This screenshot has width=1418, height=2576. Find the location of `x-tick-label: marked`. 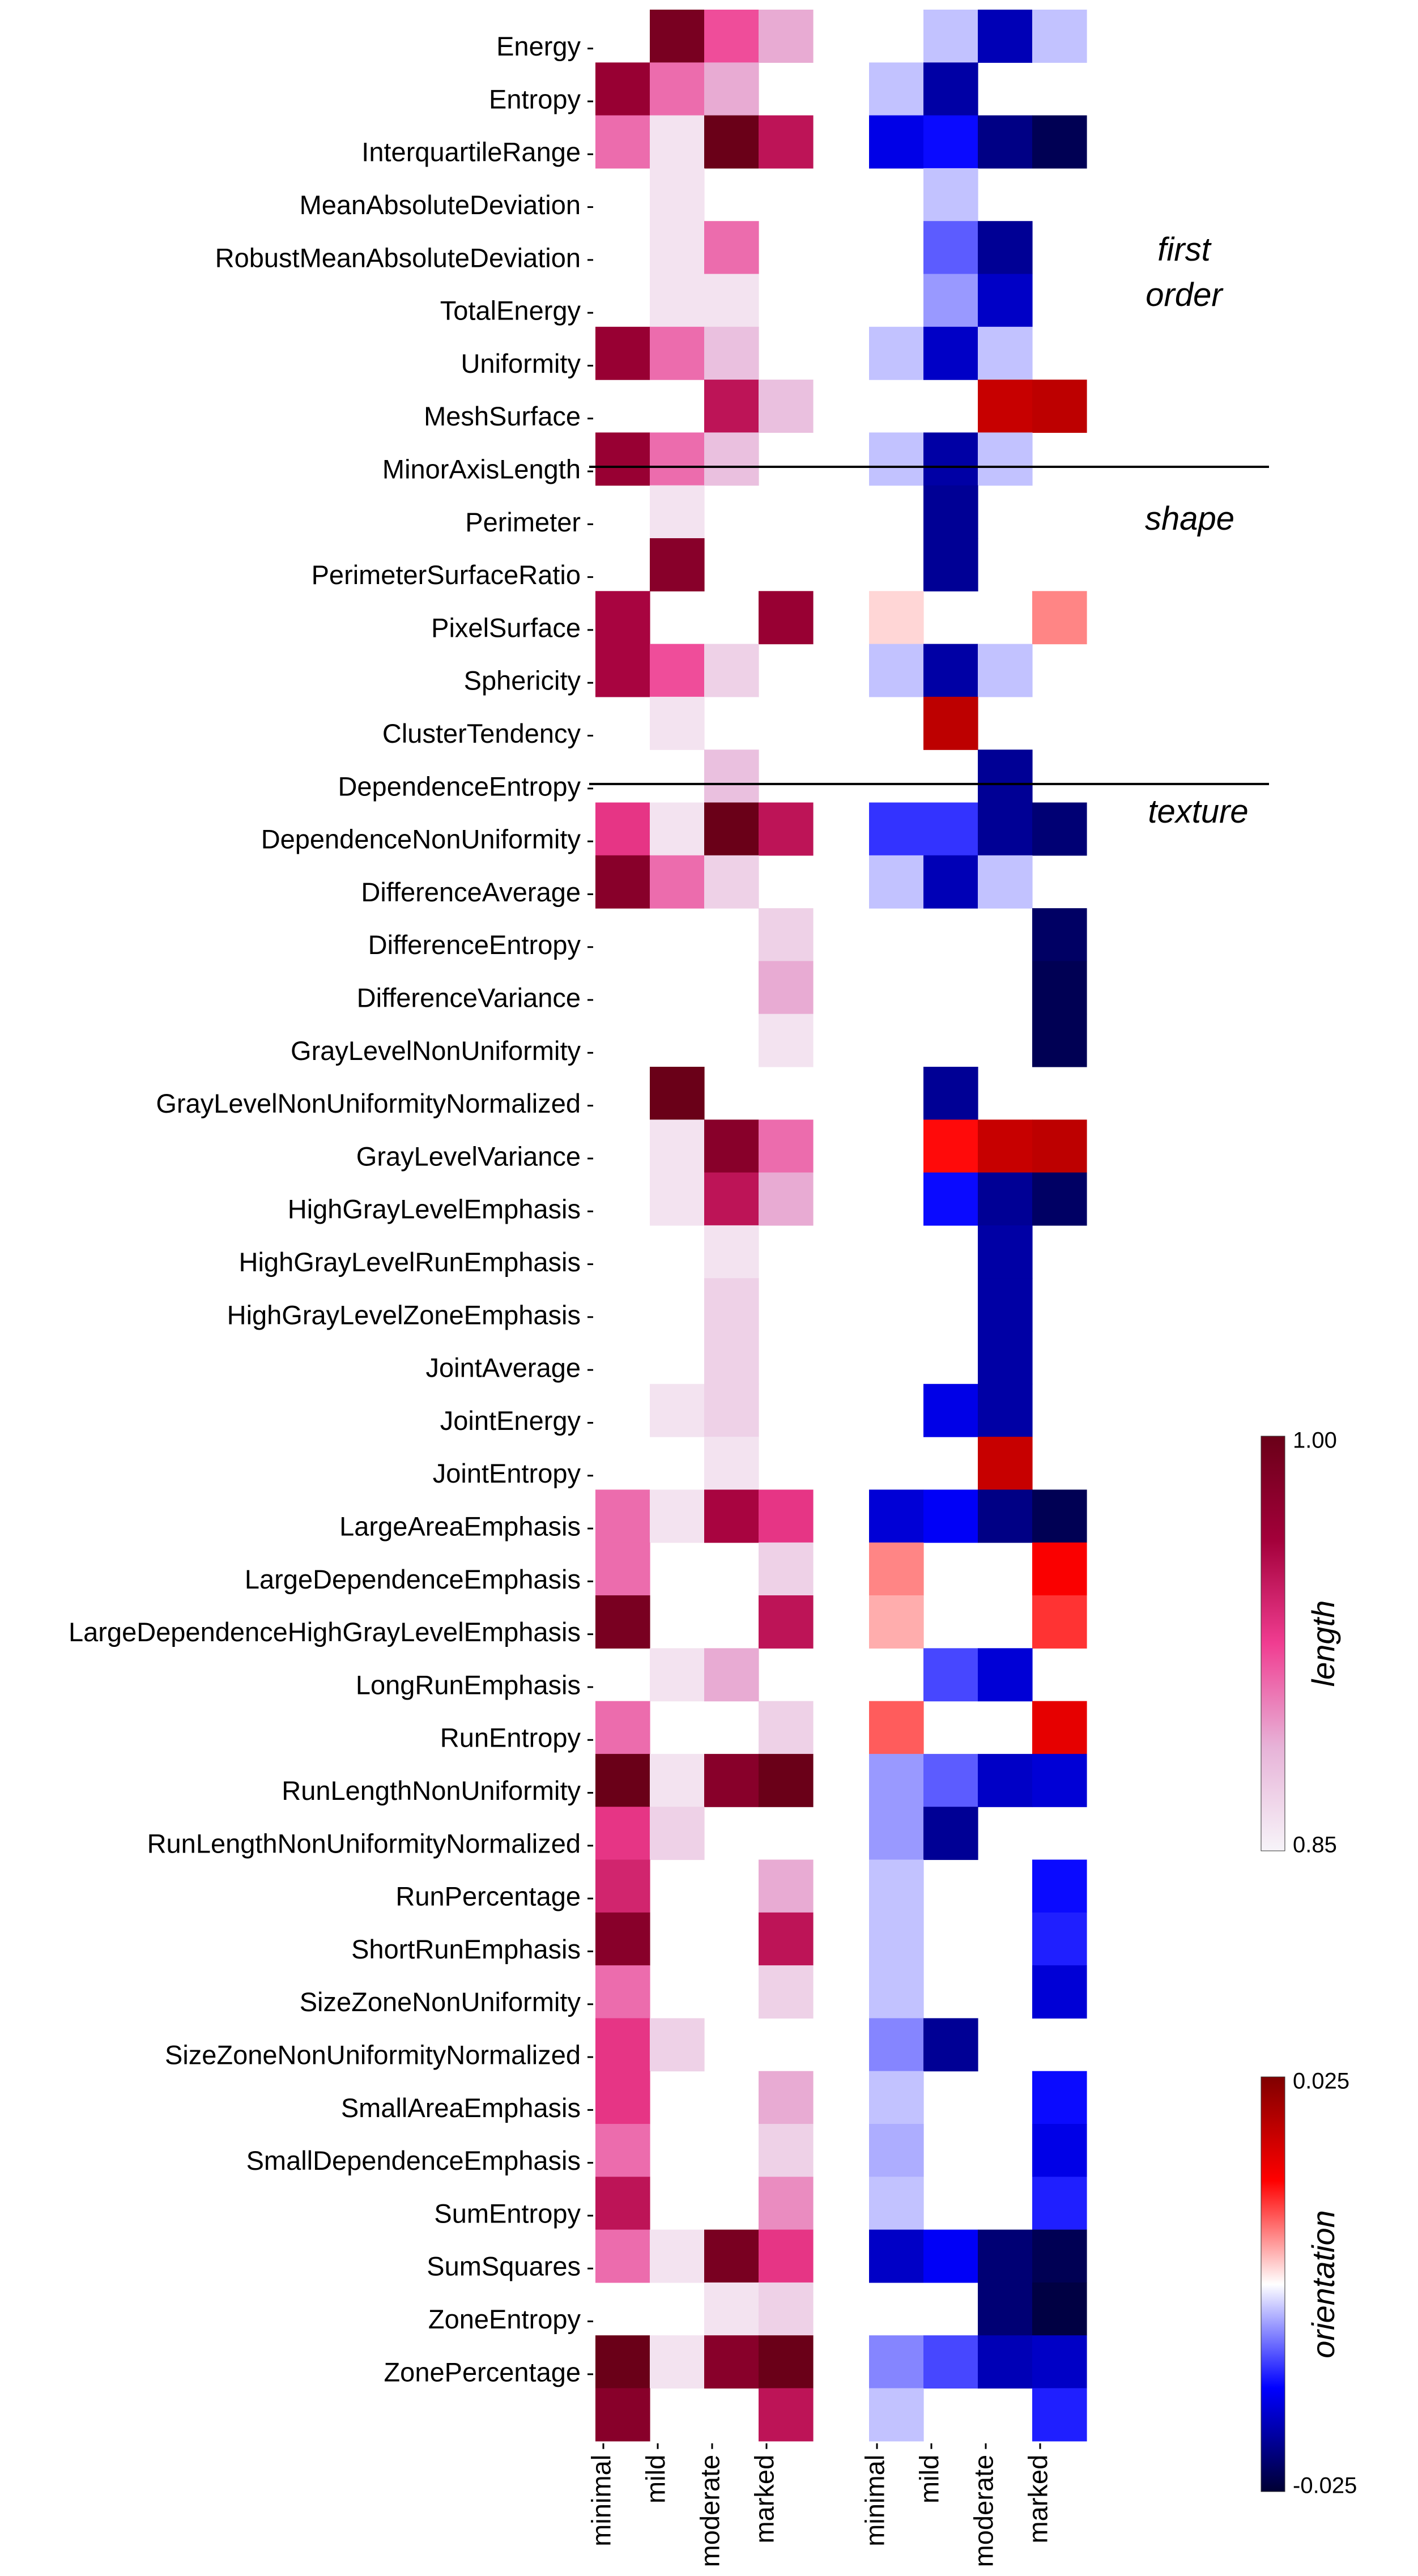

x-tick-label: marked is located at coordinates (764, 2499).